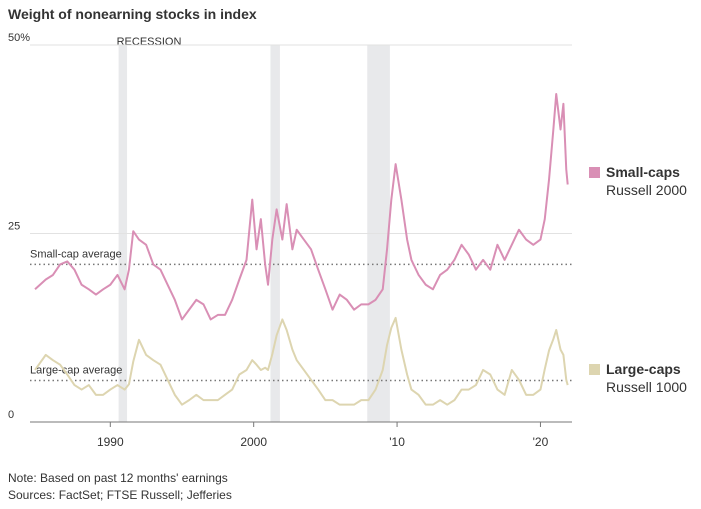  Describe the element at coordinates (118, 478) in the screenshot. I see `note: Note: Based on past 12 months' earnings` at that location.